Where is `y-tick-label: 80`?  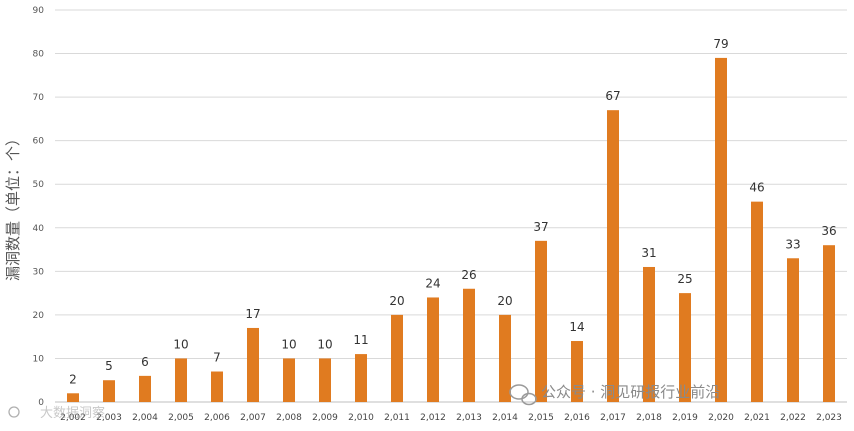
y-tick-label: 80 is located at coordinates (39, 55).